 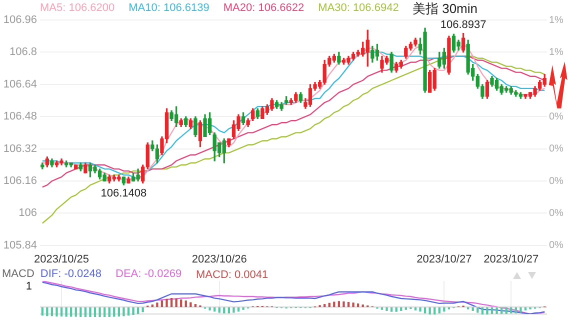 I want to click on annotation: 106.1408, so click(x=123, y=193).